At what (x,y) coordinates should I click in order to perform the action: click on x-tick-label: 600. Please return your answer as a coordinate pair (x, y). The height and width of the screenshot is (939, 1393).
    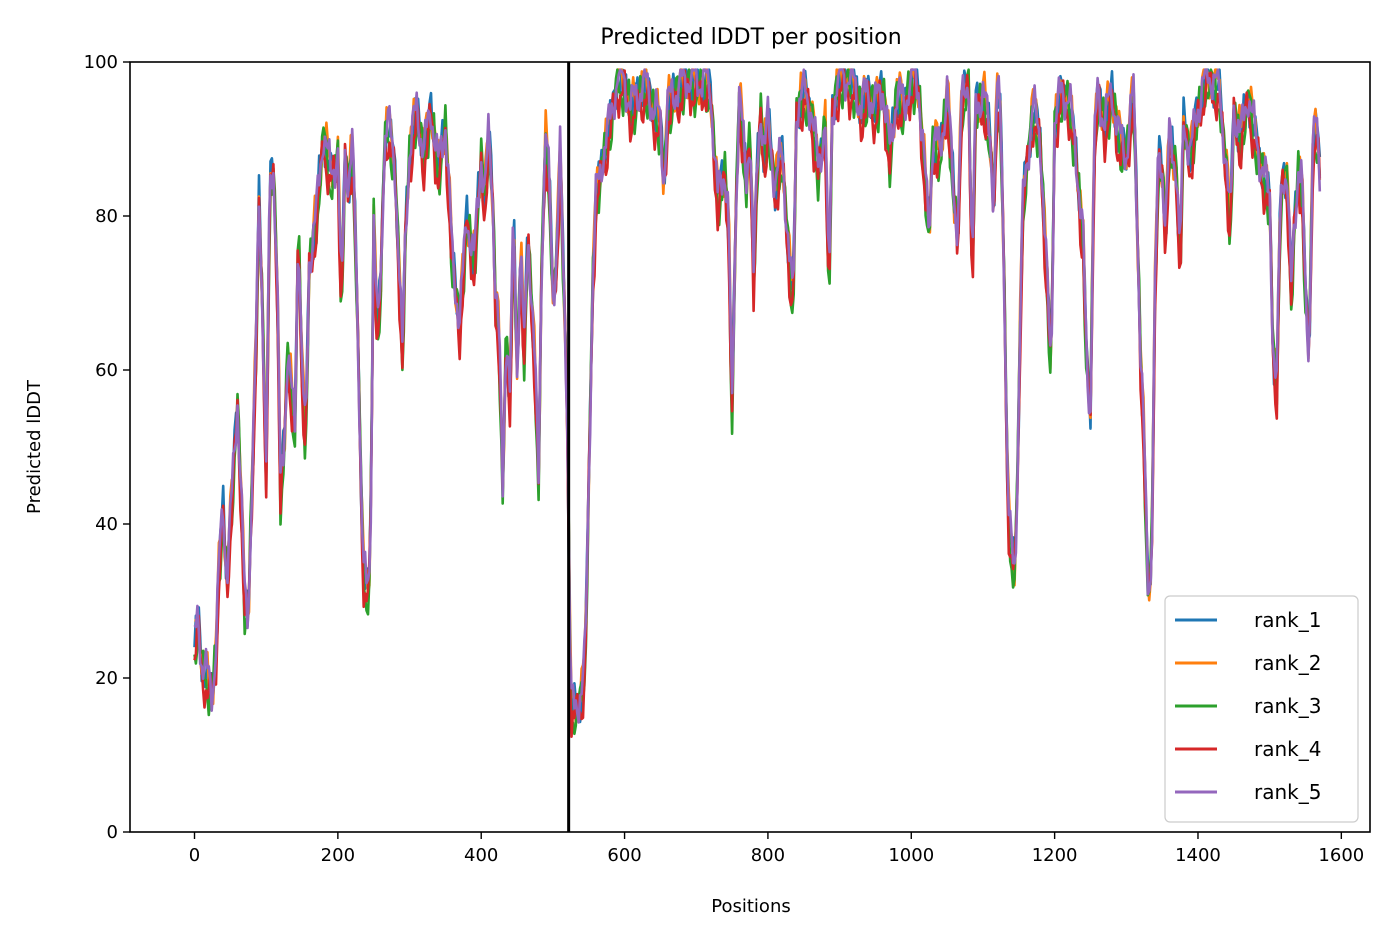
    Looking at the image, I should click on (624, 855).